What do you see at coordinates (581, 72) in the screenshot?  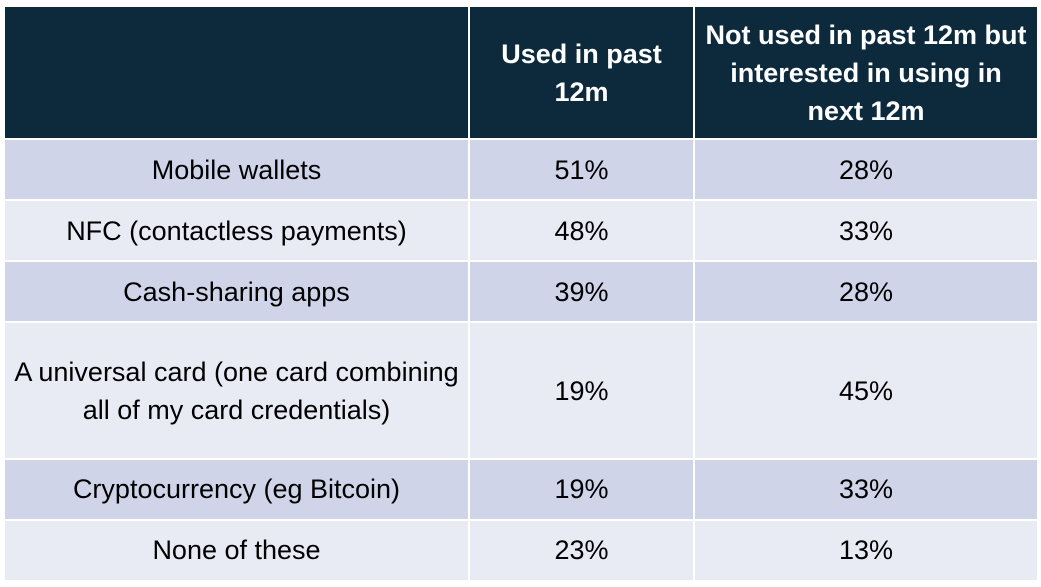 I see `header-used-past-12m: Used in past 12m` at bounding box center [581, 72].